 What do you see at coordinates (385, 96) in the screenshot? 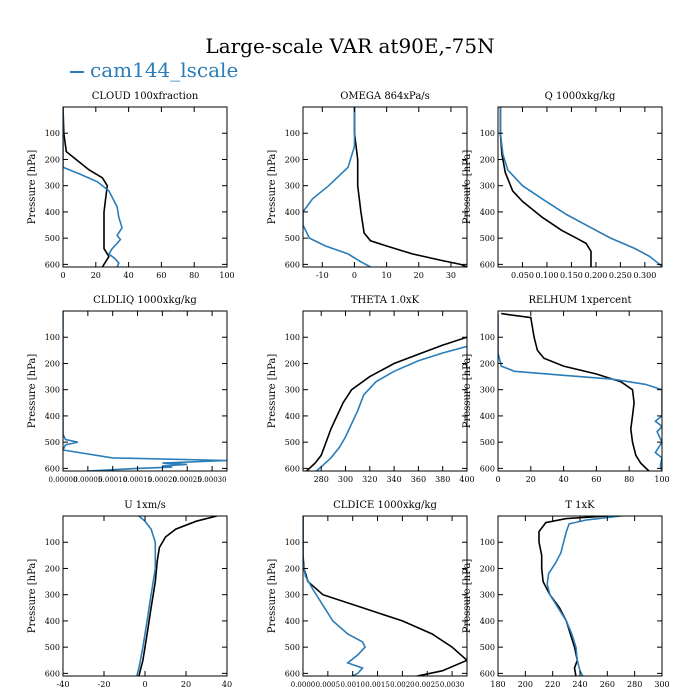
I see `panel-title: OMEGA 864xPa/s` at bounding box center [385, 96].